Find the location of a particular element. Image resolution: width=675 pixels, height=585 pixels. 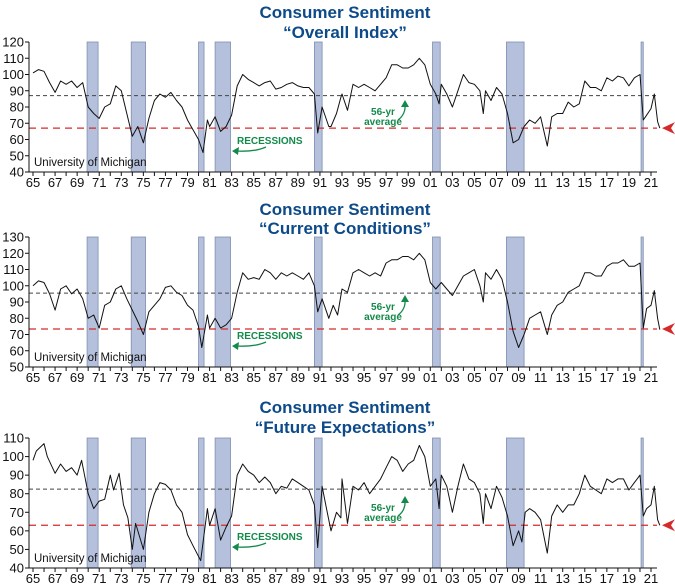

chart-subtitle: “Overall Index” is located at coordinates (345, 32).